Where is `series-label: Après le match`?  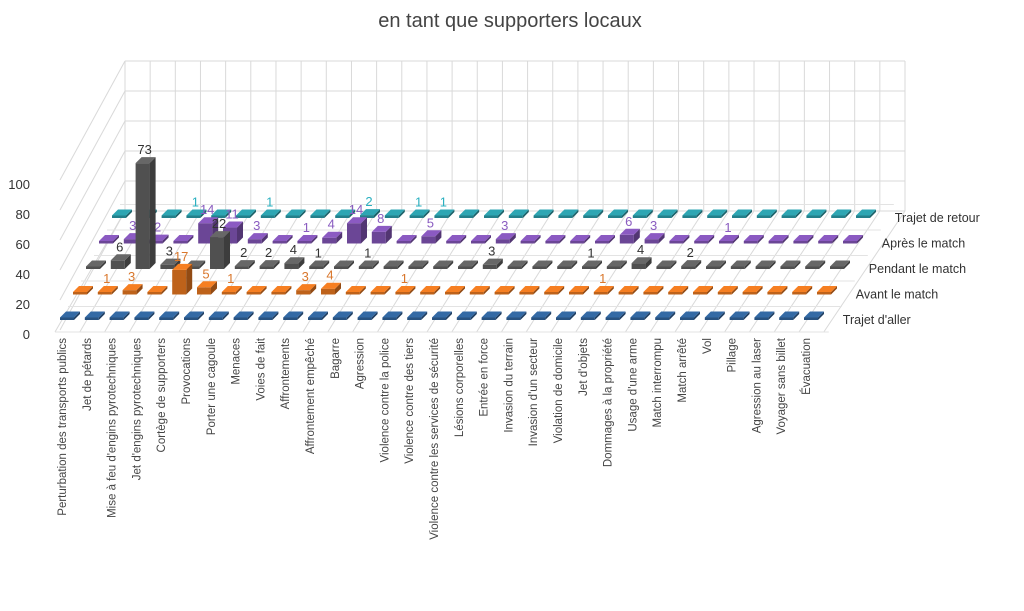 series-label: Après le match is located at coordinates (923, 244).